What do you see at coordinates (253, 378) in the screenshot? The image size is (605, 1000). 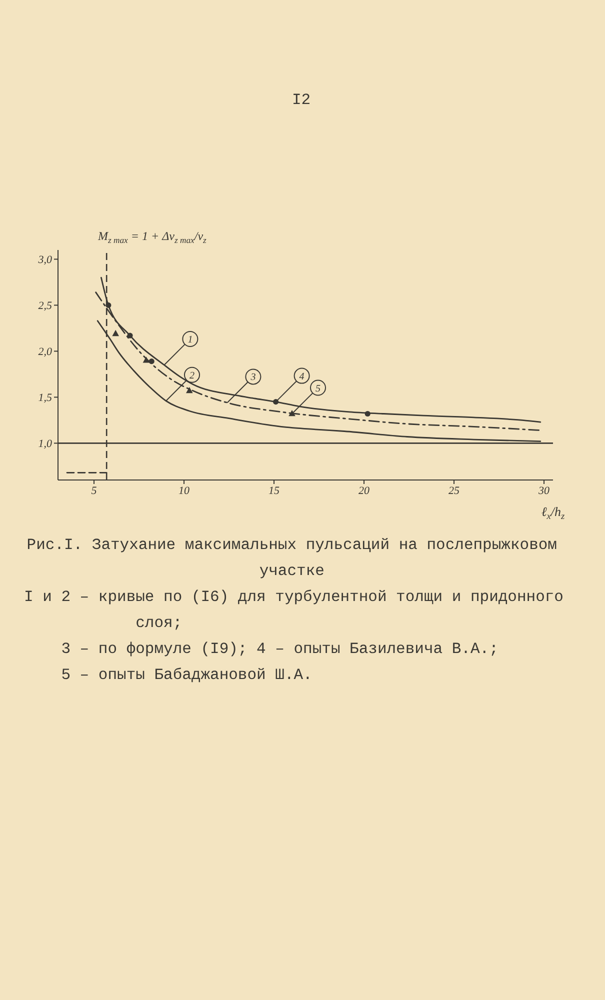 I see `annotation: 3` at bounding box center [253, 378].